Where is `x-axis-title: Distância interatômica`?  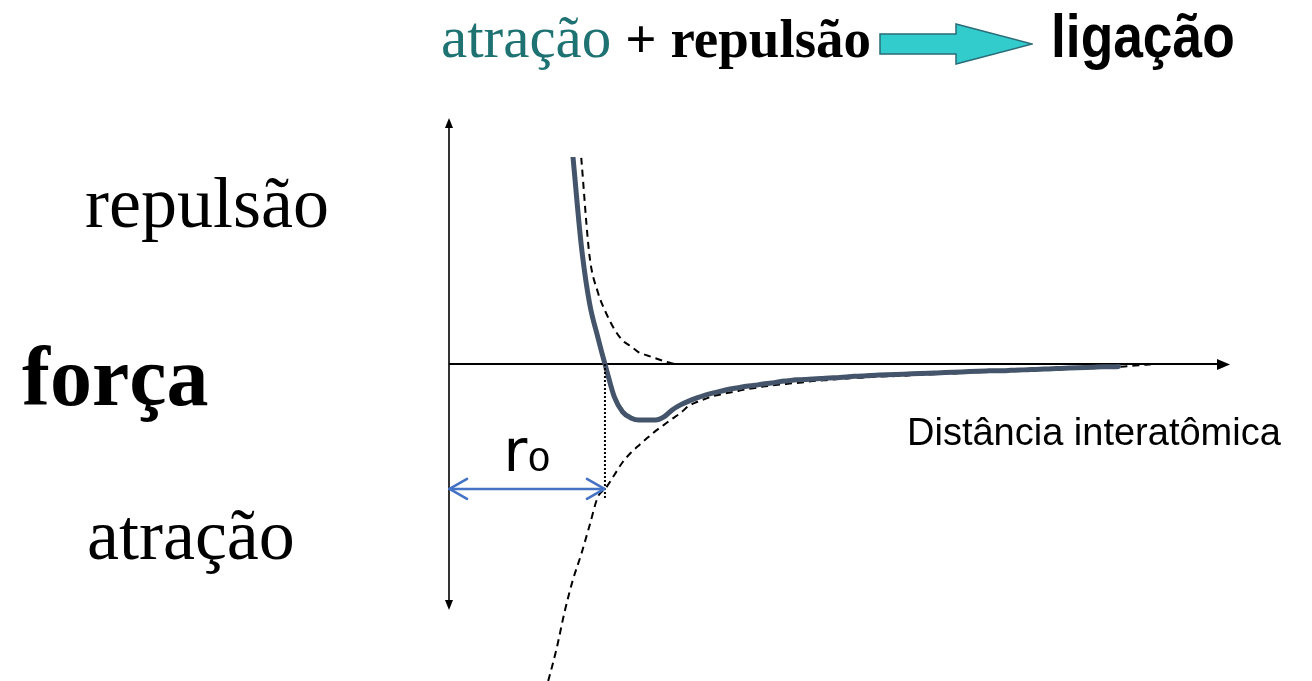
x-axis-title: Distância interatômica is located at coordinates (1094, 432).